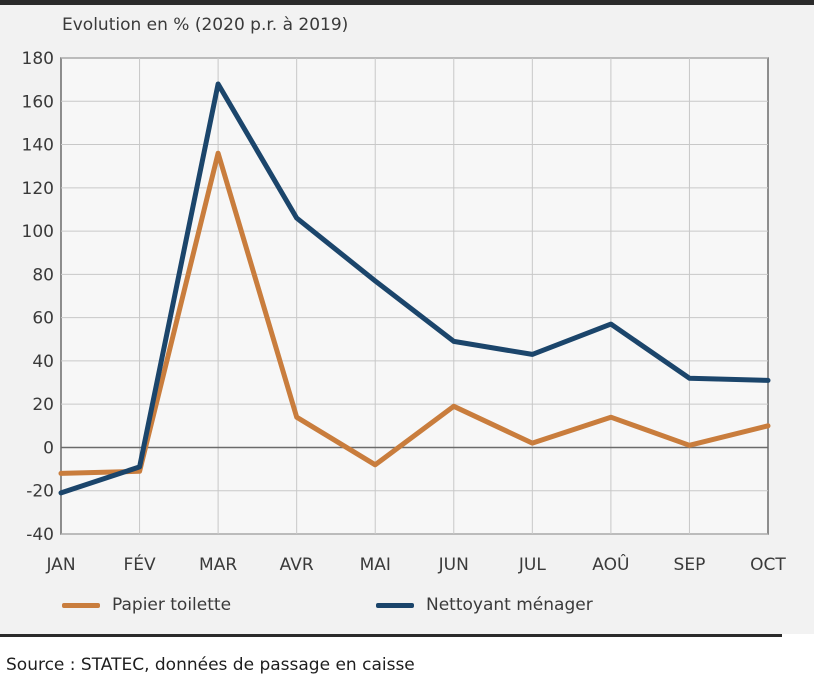 The width and height of the screenshot is (820, 688). I want to click on y-axis-ticks: 180 160 140 120 100 80 60 40 20 0 -20 -40, so click(38, 297).